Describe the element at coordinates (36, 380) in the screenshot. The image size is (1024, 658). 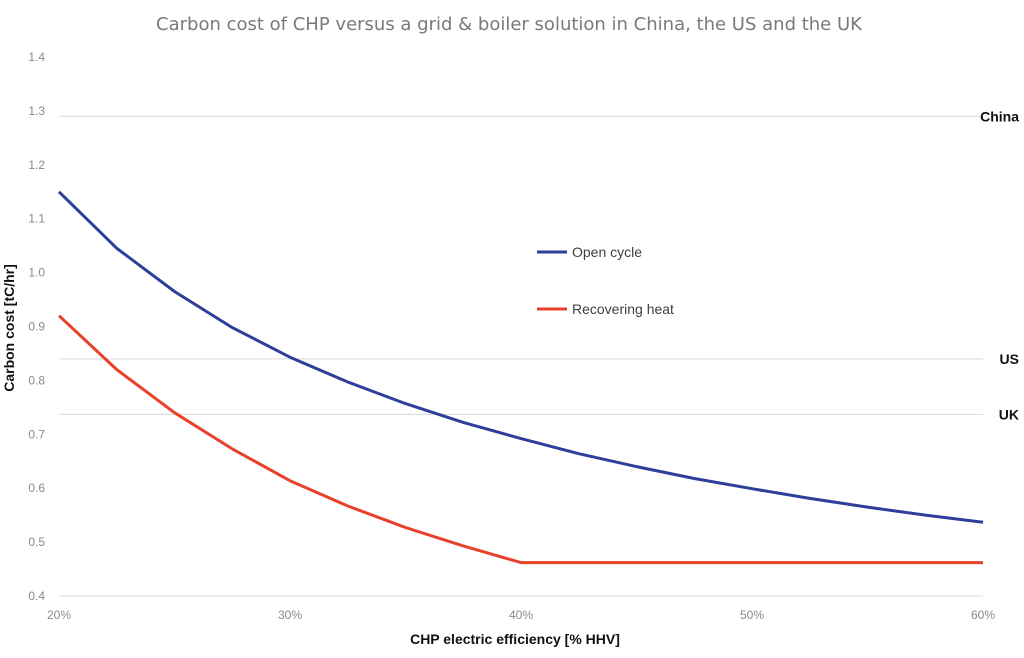
I see `y-tick-label: 0.8` at that location.